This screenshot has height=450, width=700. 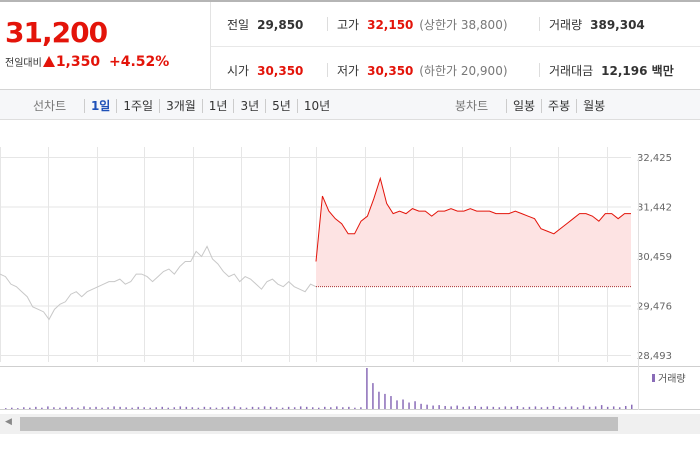 What do you see at coordinates (180, 106) in the screenshot?
I see `period-tab: 3개월` at bounding box center [180, 106].